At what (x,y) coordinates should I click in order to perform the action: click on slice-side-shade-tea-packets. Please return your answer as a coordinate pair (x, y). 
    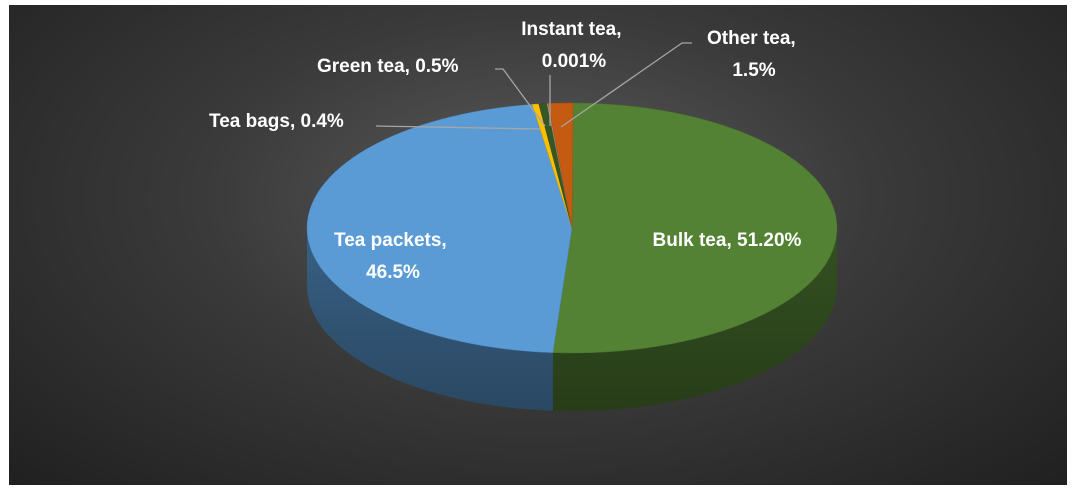
    Looking at the image, I should click on (430, 319).